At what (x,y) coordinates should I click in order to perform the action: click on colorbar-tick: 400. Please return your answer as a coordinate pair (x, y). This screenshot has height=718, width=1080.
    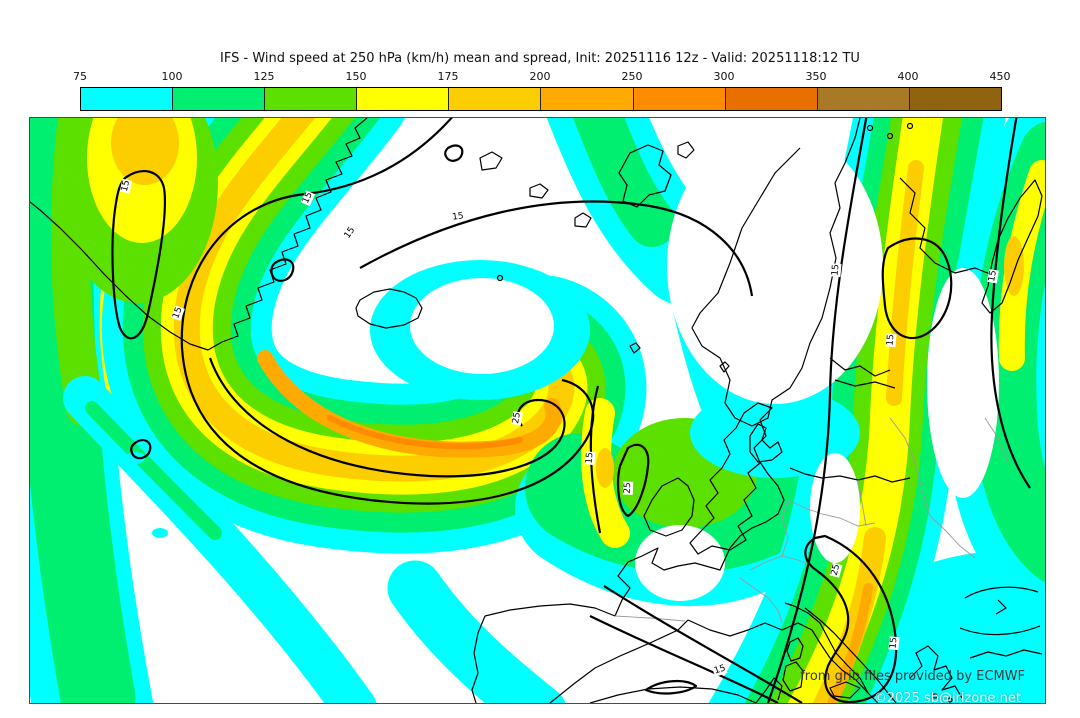
    Looking at the image, I should click on (908, 76).